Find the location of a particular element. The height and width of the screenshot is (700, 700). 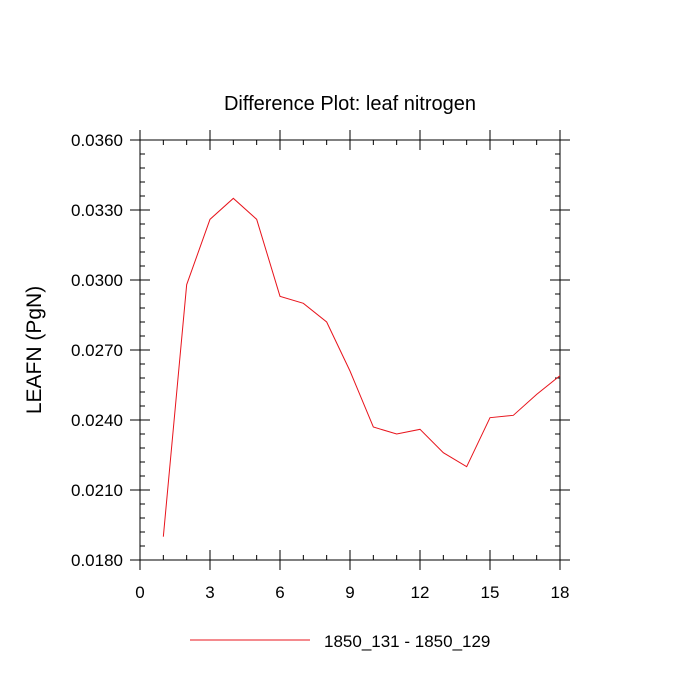

x-tick-label: 12 is located at coordinates (420, 592).